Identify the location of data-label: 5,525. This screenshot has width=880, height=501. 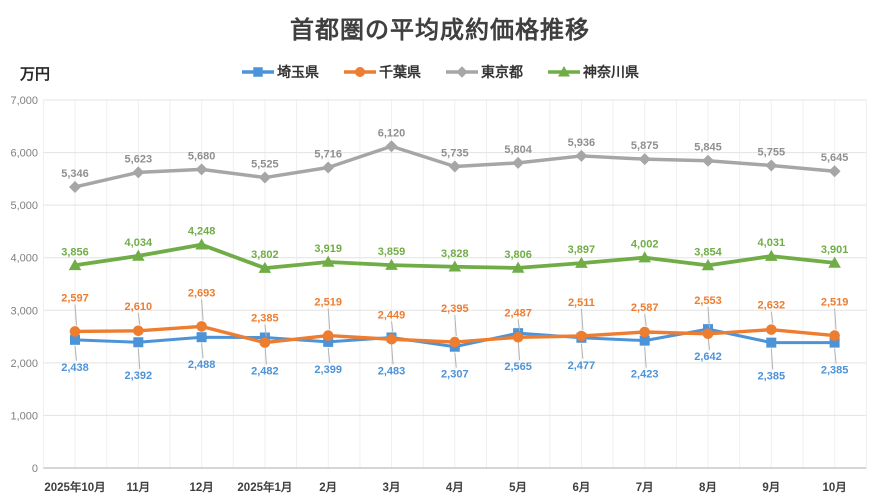
(265, 165).